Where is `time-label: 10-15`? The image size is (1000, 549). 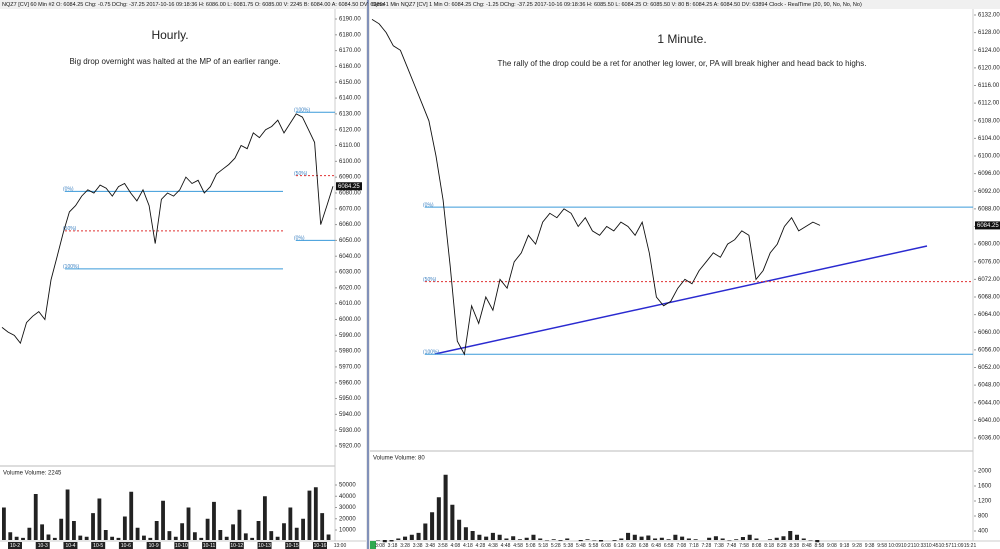 time-label: 10-15 is located at coordinates (292, 546).